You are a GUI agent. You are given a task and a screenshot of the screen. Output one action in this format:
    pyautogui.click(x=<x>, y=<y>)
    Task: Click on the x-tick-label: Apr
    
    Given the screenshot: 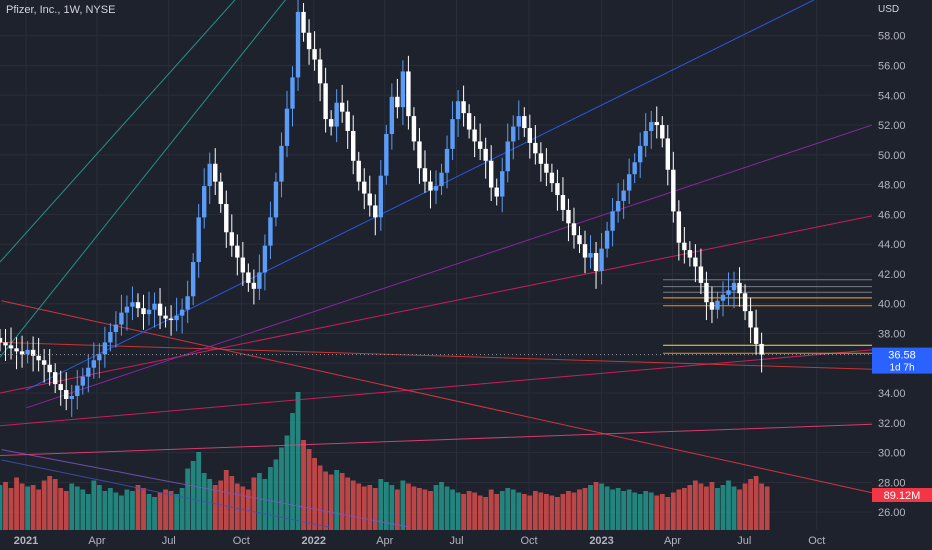 What is the action you would take?
    pyautogui.click(x=384, y=541)
    